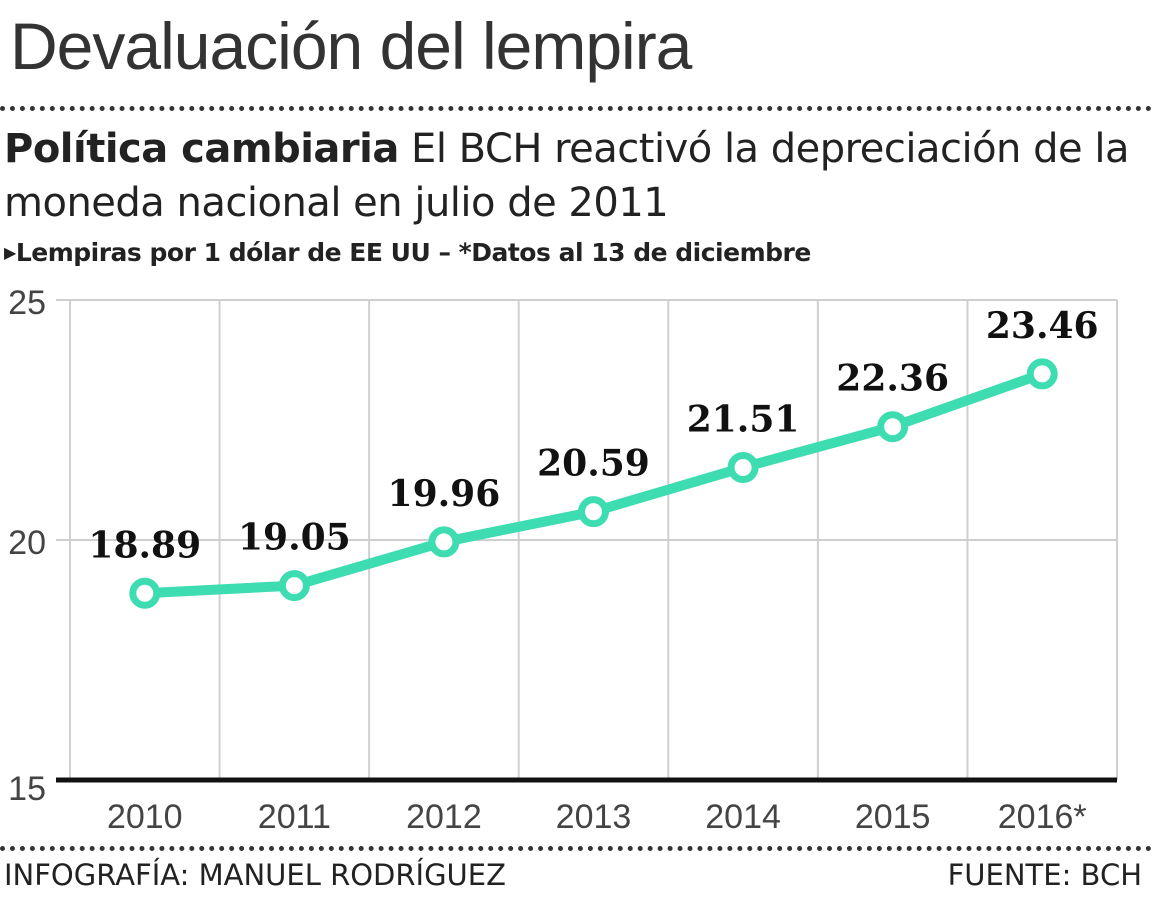 Image resolution: width=1152 pixels, height=900 pixels. I want to click on divider-bottom, so click(576, 848).